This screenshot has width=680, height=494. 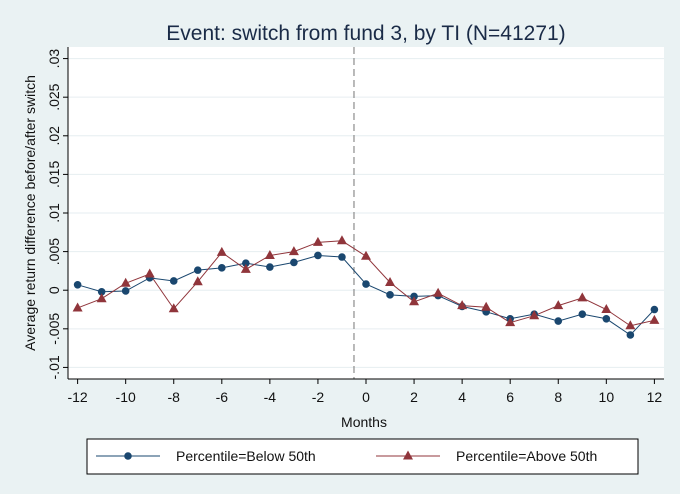 I want to click on y-tick-label: -.01, so click(x=54, y=367).